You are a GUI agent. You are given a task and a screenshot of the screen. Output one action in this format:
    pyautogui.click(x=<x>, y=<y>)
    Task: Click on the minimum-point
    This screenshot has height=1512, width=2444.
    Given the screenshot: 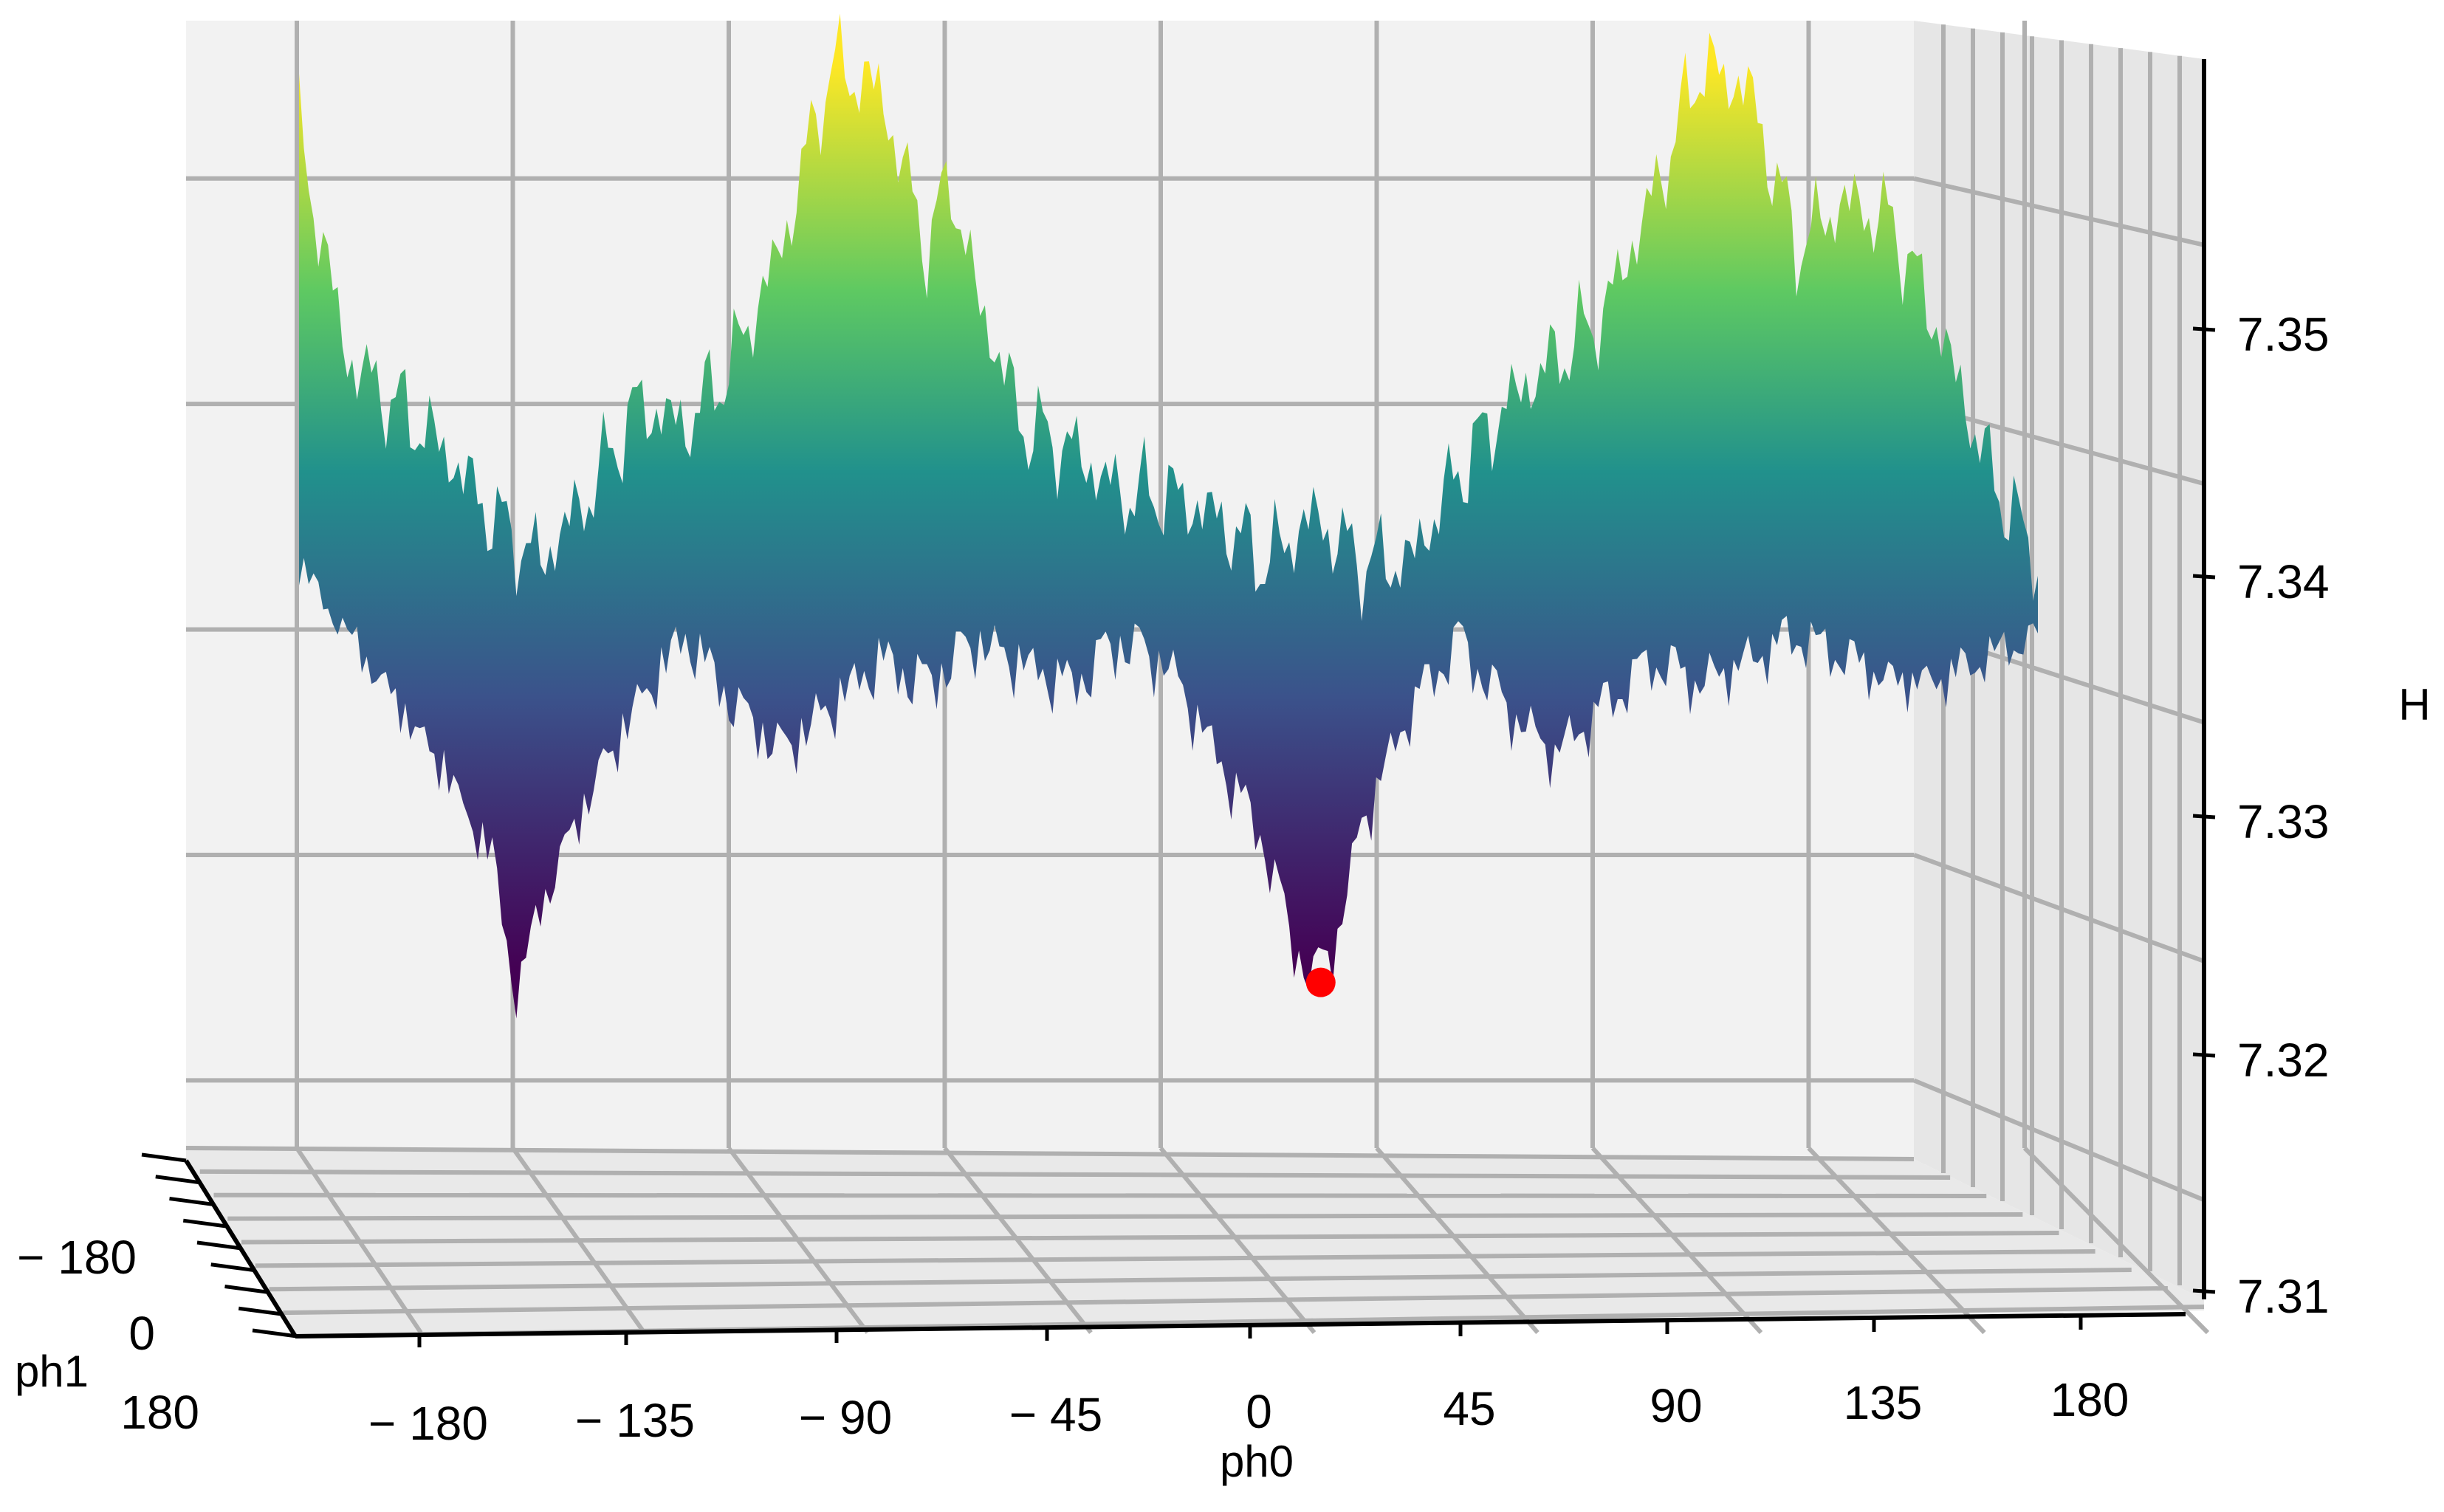 What is the action you would take?
    pyautogui.click(x=1320, y=982)
    